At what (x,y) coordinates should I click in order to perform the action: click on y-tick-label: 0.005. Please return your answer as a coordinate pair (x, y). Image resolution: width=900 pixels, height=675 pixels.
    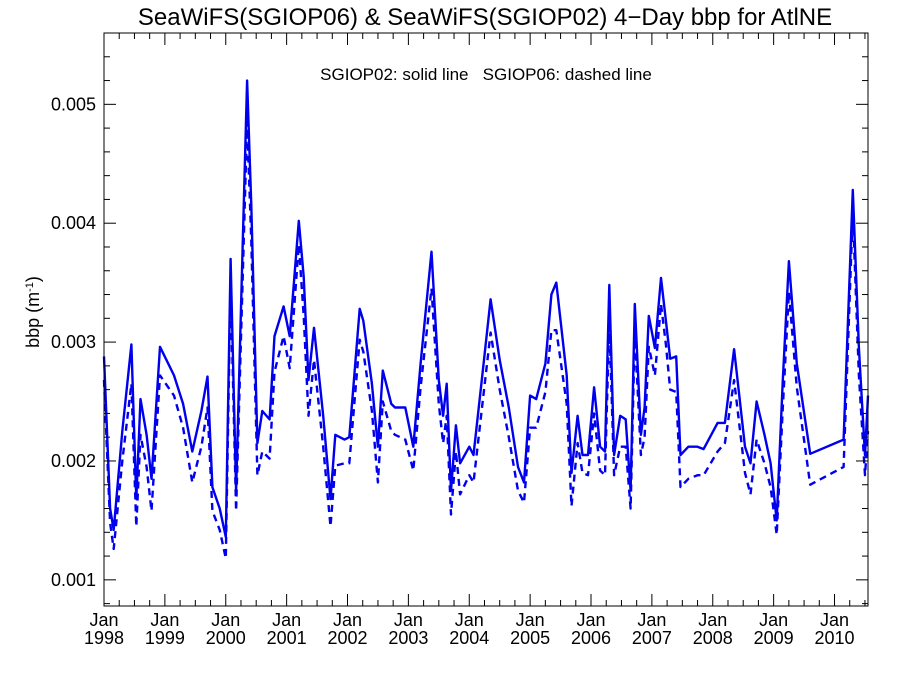
    Looking at the image, I should click on (73, 104).